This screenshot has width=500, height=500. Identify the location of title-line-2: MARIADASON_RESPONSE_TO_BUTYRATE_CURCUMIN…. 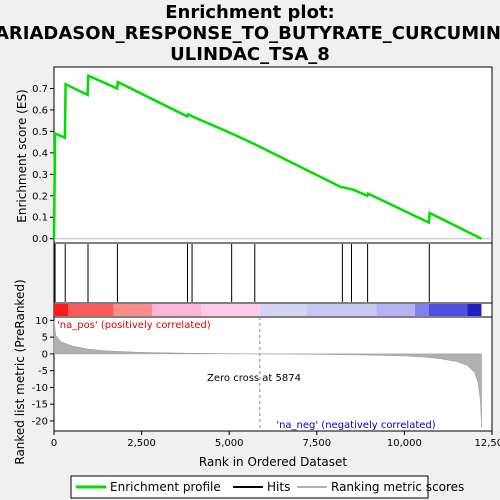
(250, 33).